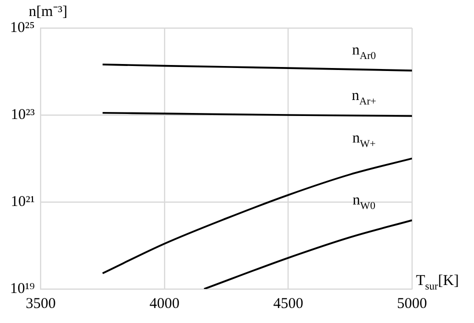 This screenshot has height=323, width=474. What do you see at coordinates (22, 288) in the screenshot?
I see `y-tick-label: 10¹⁹` at bounding box center [22, 288].